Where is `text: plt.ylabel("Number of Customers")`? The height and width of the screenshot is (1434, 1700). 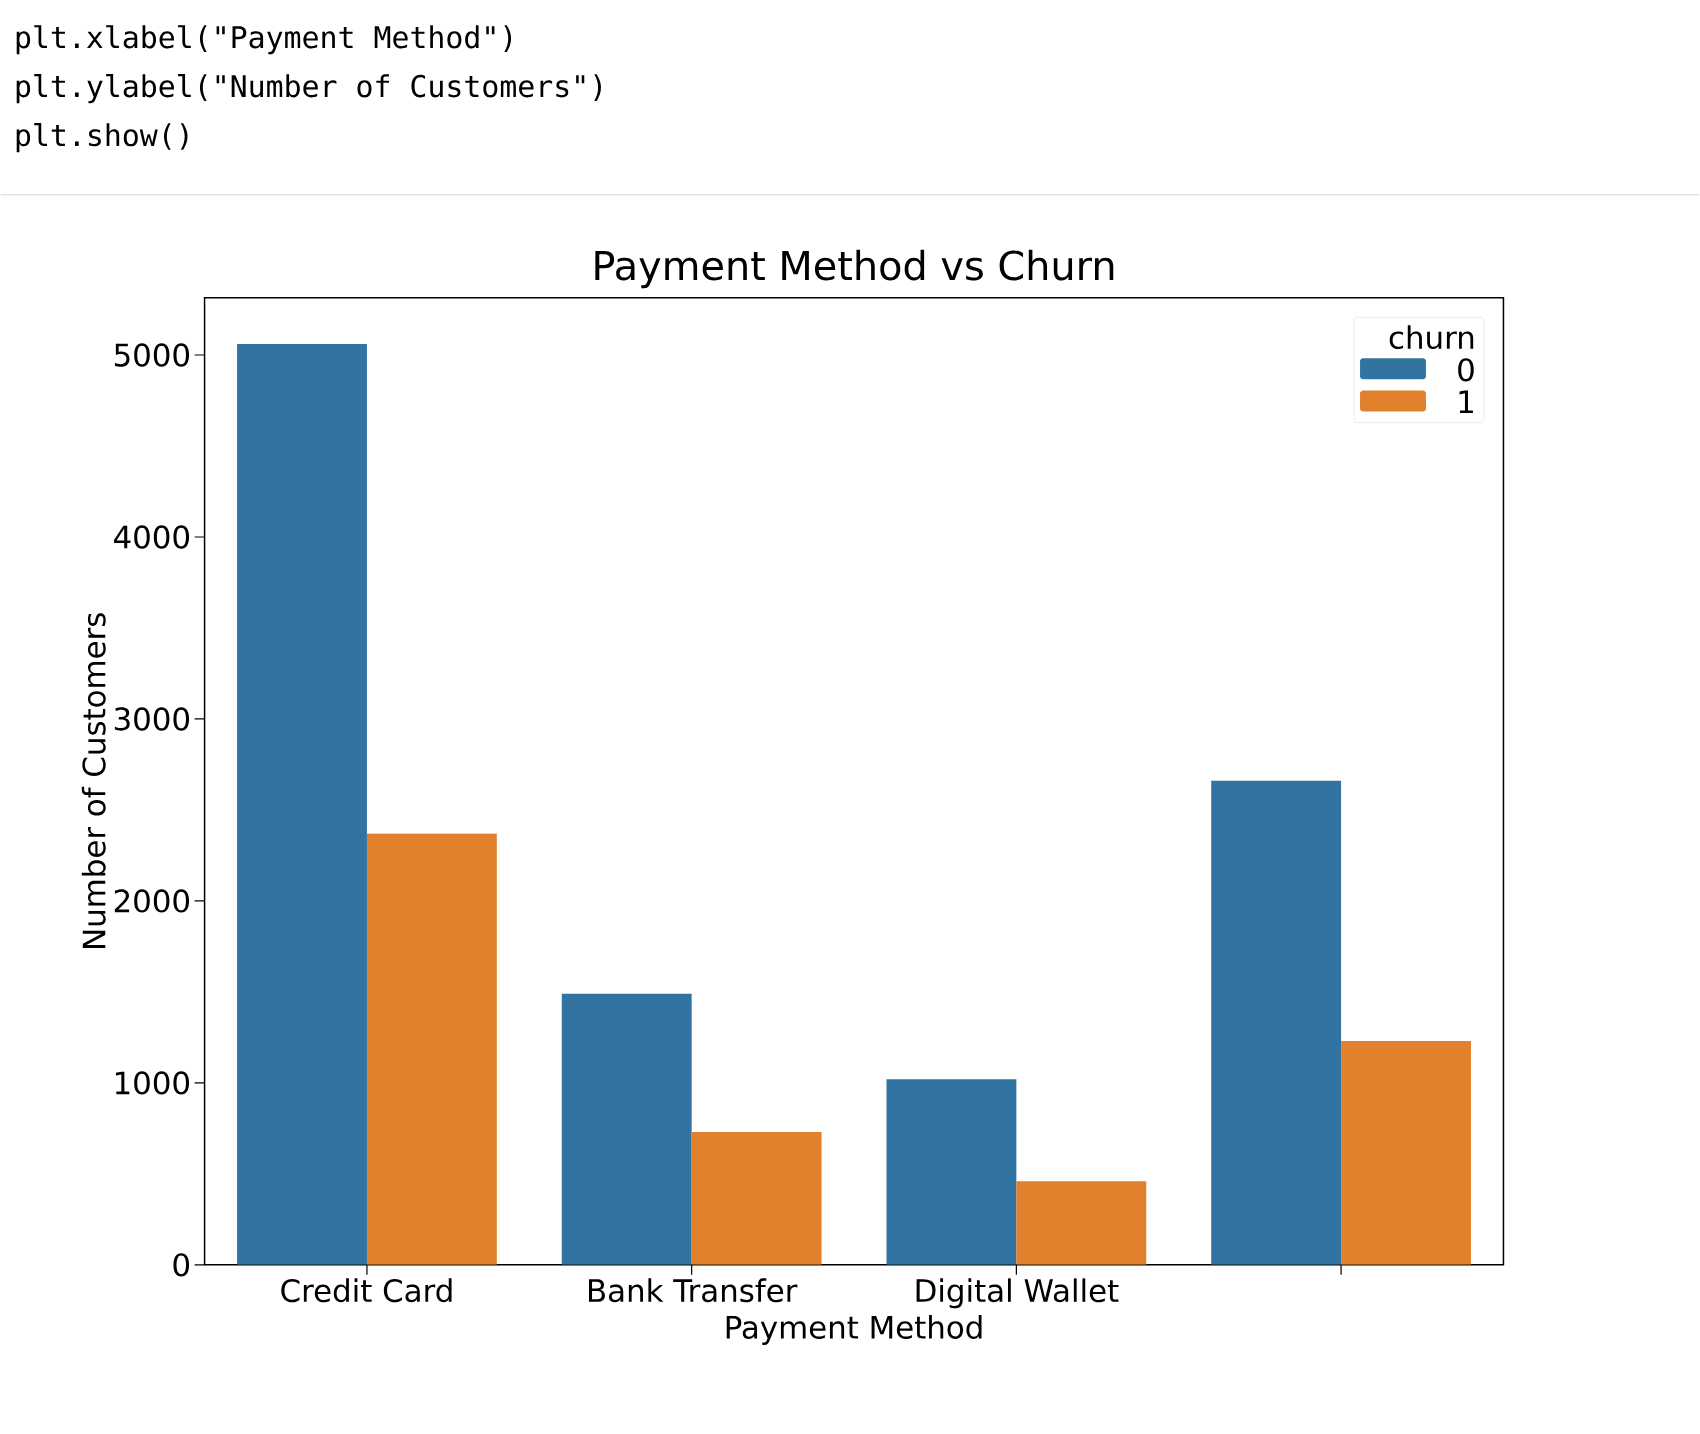 text: plt.ylabel("Number of Customers") is located at coordinates (308, 89).